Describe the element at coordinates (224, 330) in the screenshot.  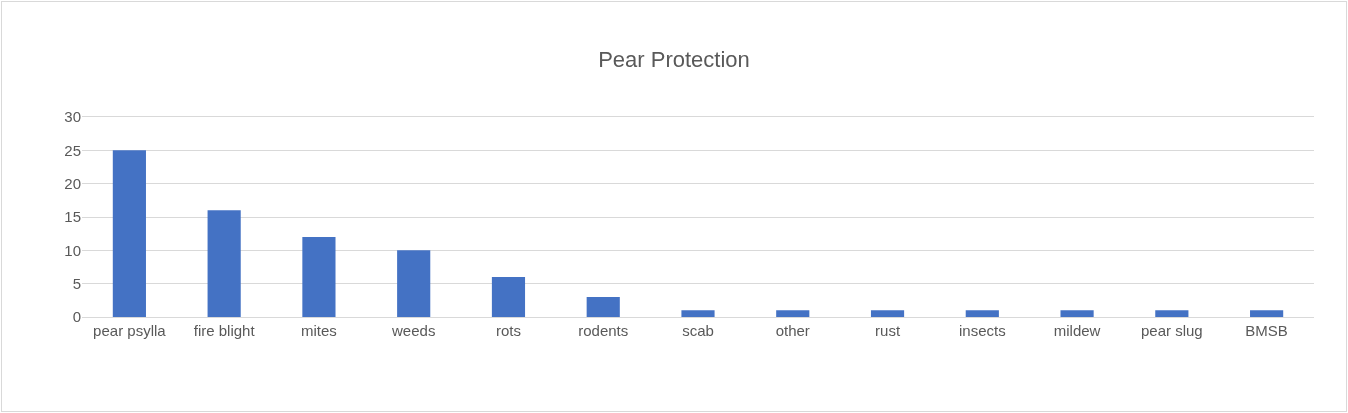
I see `x-tick-label: fire blight` at that location.